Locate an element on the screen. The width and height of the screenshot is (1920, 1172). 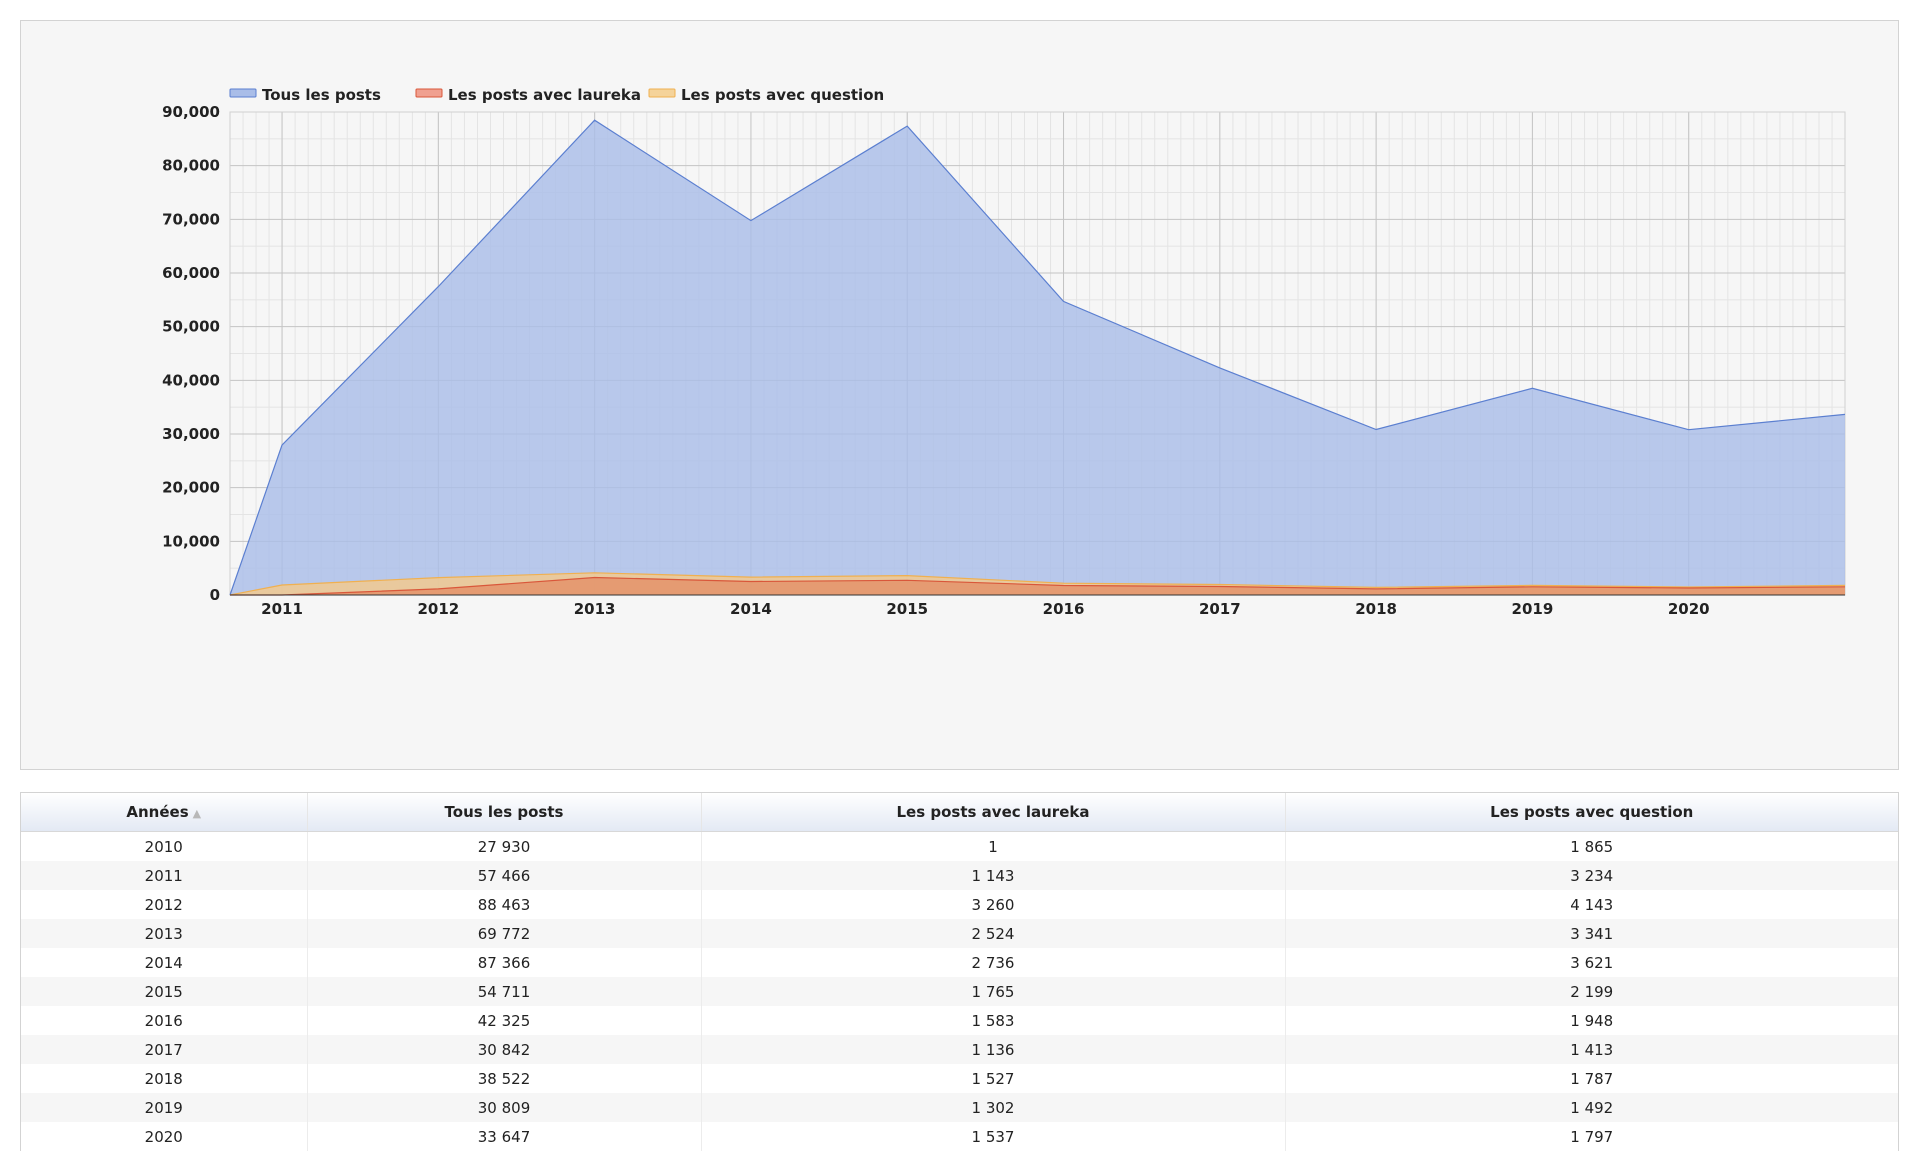
table-cell: 1 797 is located at coordinates (1591, 1136).